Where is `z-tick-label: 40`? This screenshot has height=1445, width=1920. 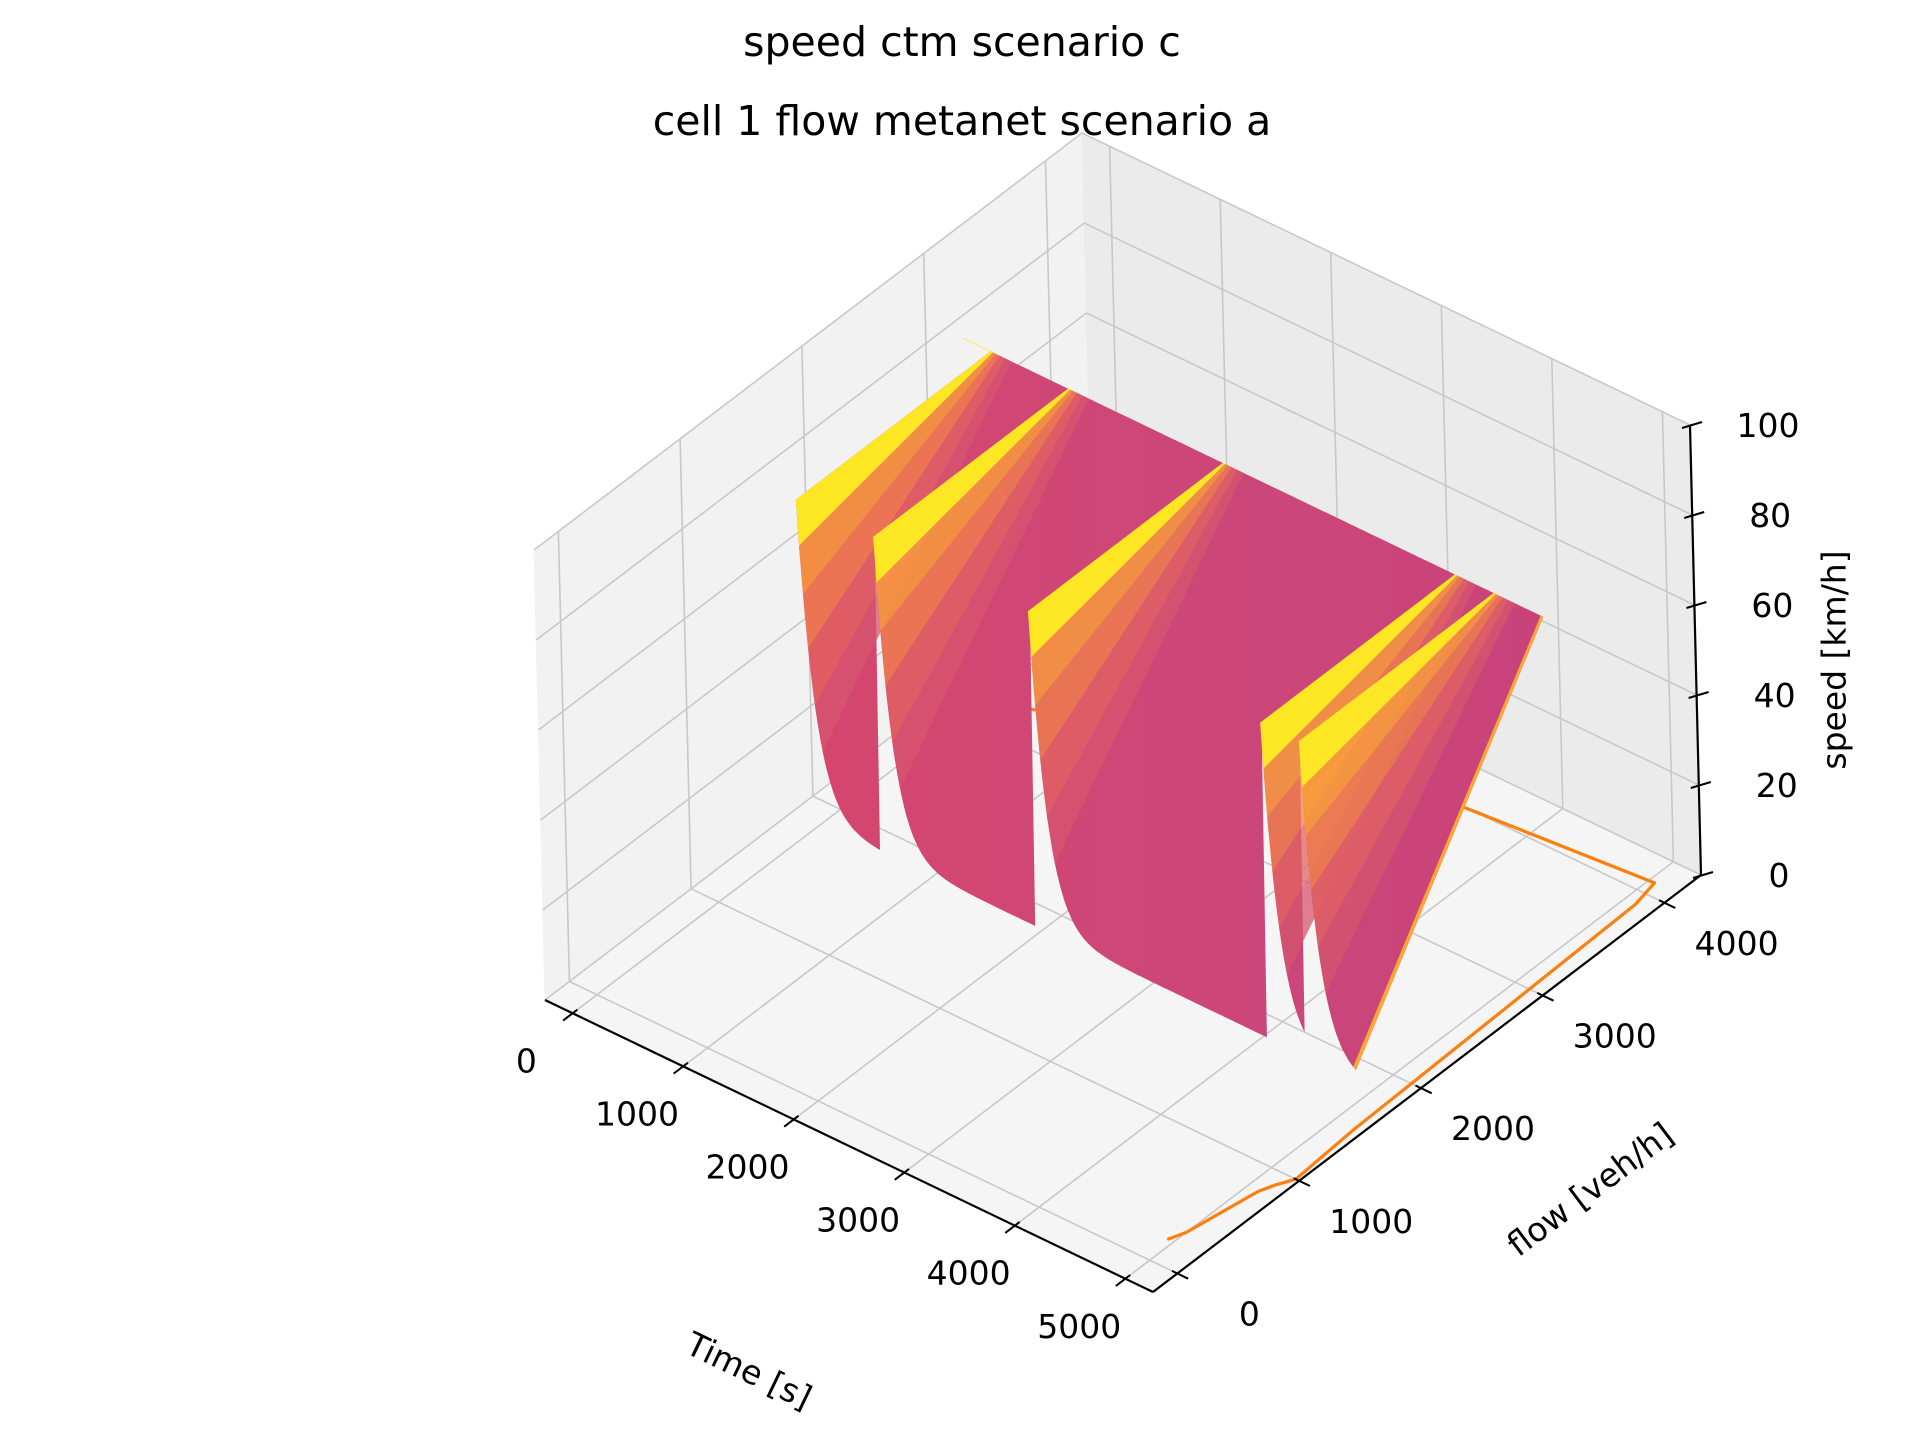
z-tick-label: 40 is located at coordinates (1775, 695).